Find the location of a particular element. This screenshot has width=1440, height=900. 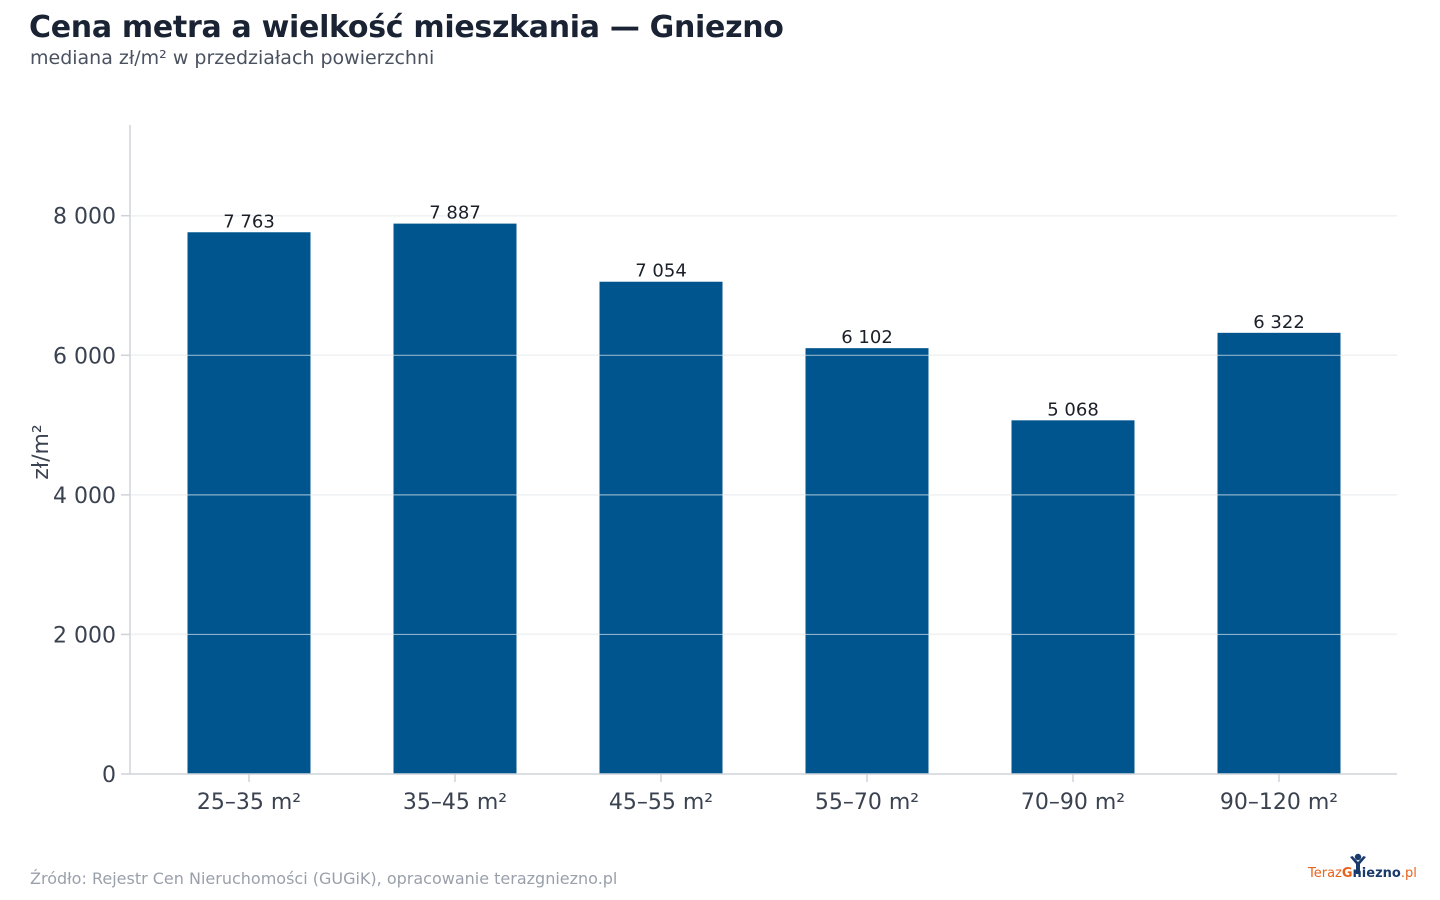

y-tick-label: 4 000 is located at coordinates (84, 496).